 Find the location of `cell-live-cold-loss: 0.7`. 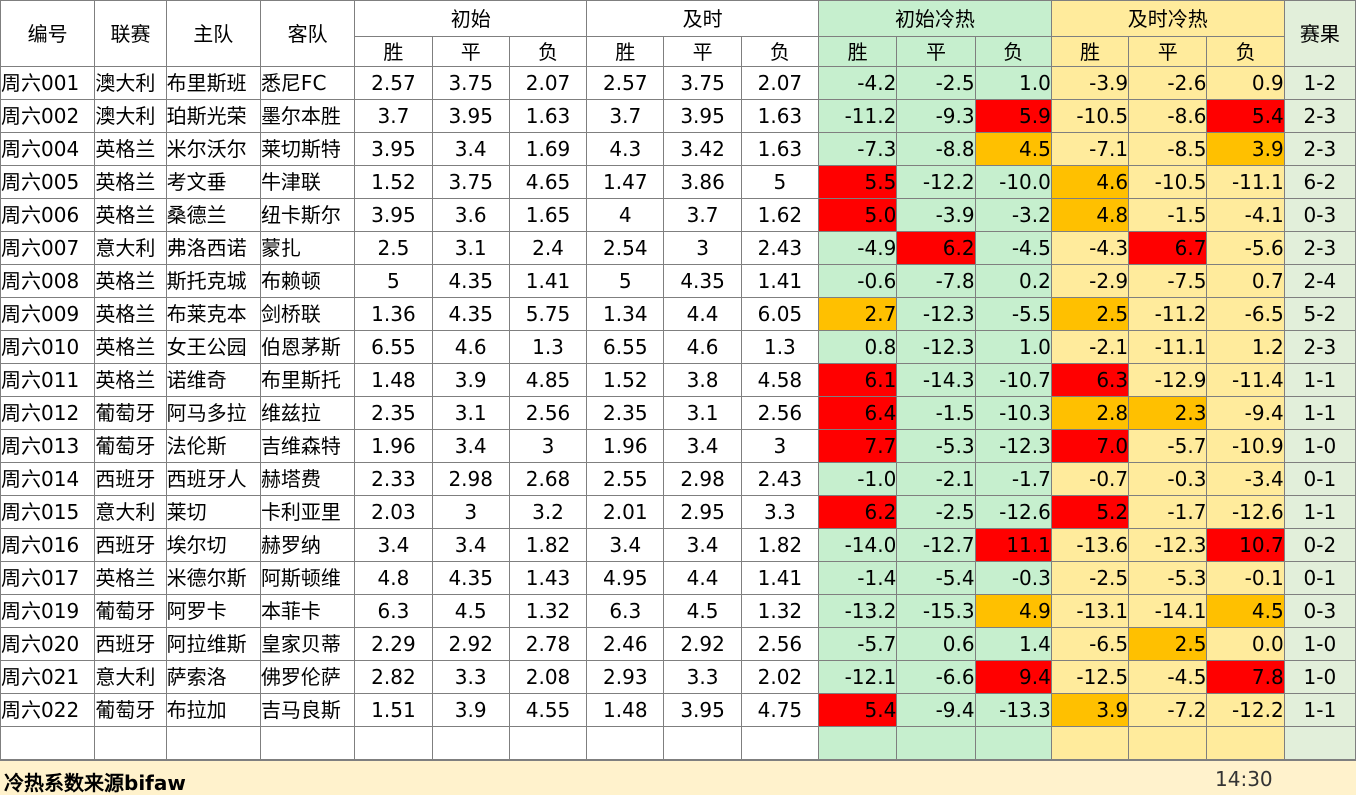

cell-live-cold-loss: 0.7 is located at coordinates (1245, 281).